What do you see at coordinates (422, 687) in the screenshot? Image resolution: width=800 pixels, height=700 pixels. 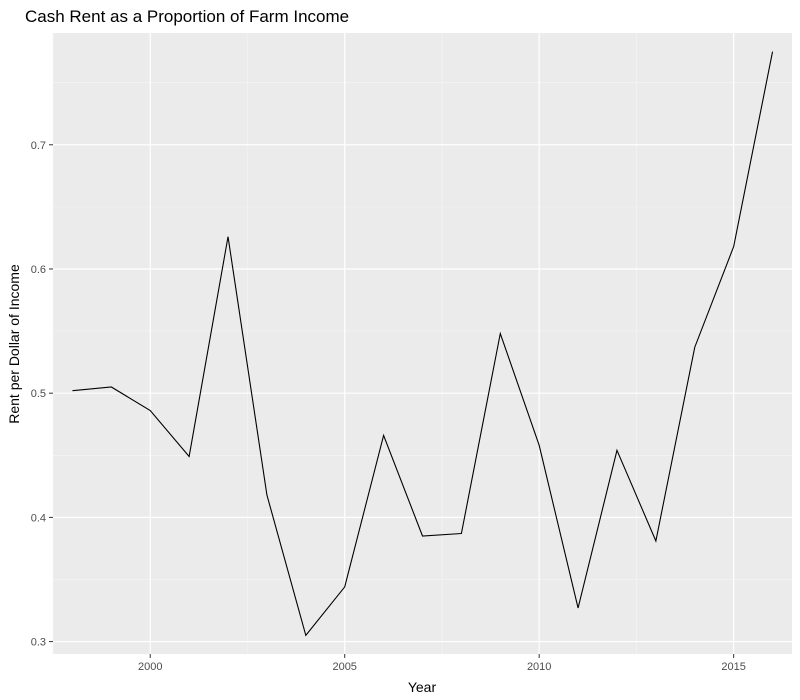 I see `x-axis-title: Year` at bounding box center [422, 687].